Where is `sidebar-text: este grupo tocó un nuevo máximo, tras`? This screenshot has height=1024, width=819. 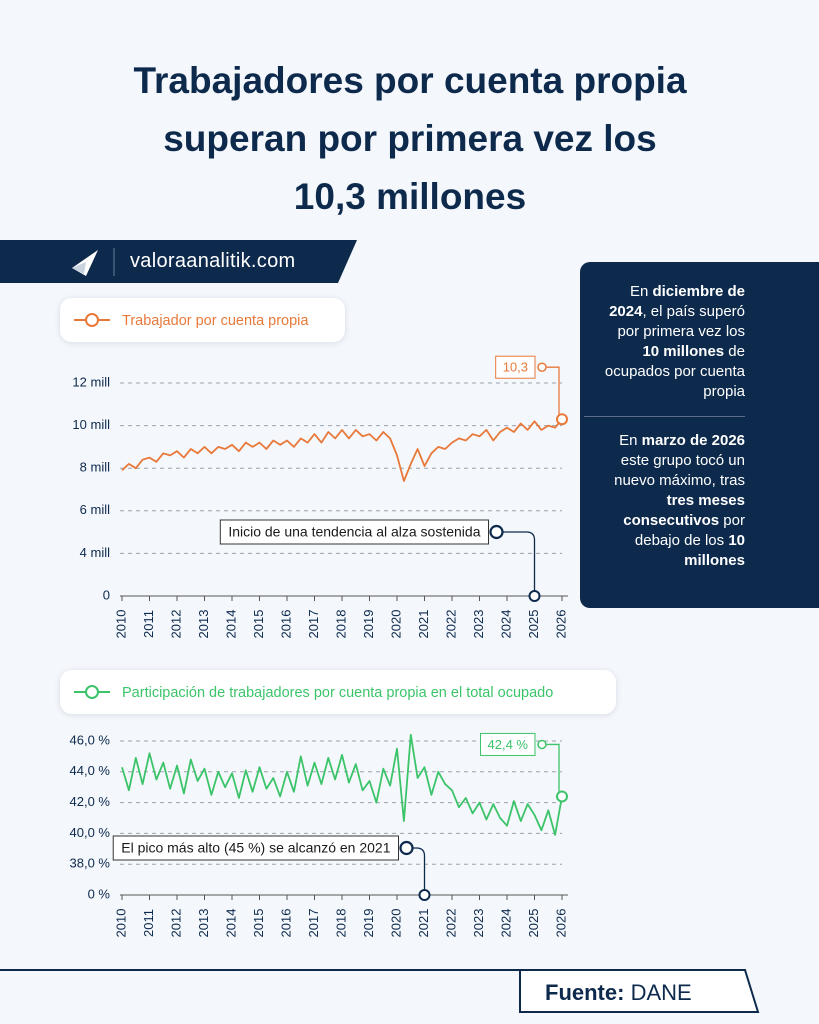 sidebar-text: este grupo tocó un nuevo máximo, tras is located at coordinates (679, 470).